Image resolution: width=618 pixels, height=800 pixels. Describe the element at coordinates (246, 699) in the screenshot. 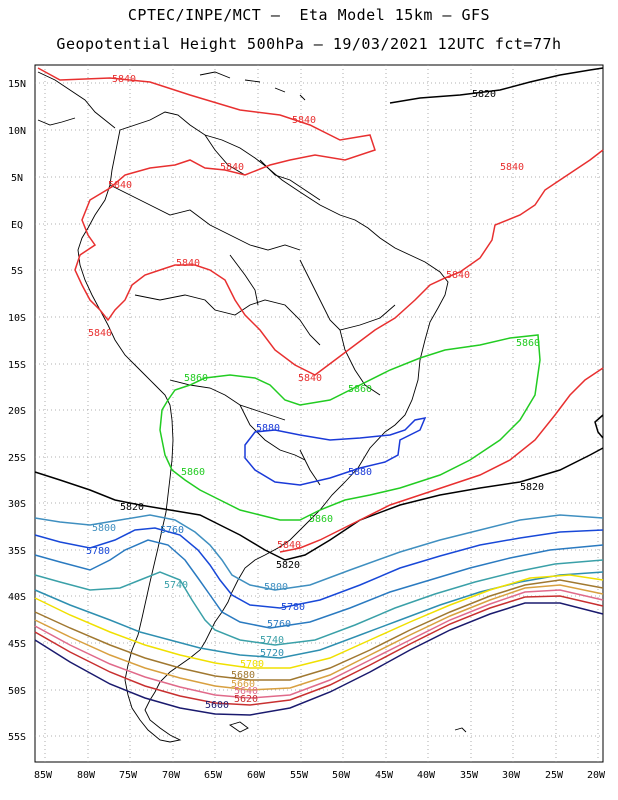

I see `contour-label-5620: 5620` at that location.